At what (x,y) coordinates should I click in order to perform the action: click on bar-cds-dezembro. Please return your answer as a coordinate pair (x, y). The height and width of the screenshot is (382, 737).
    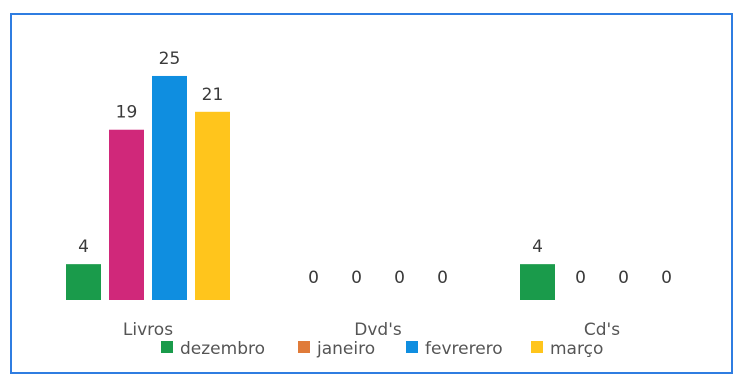
    Looking at the image, I should click on (537, 282).